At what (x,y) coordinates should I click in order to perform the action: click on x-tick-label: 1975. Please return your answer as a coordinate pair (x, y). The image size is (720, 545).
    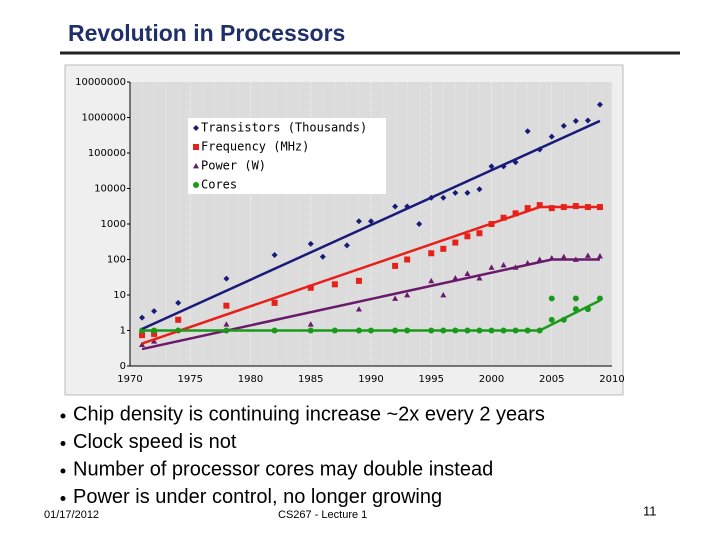
    Looking at the image, I should click on (190, 379).